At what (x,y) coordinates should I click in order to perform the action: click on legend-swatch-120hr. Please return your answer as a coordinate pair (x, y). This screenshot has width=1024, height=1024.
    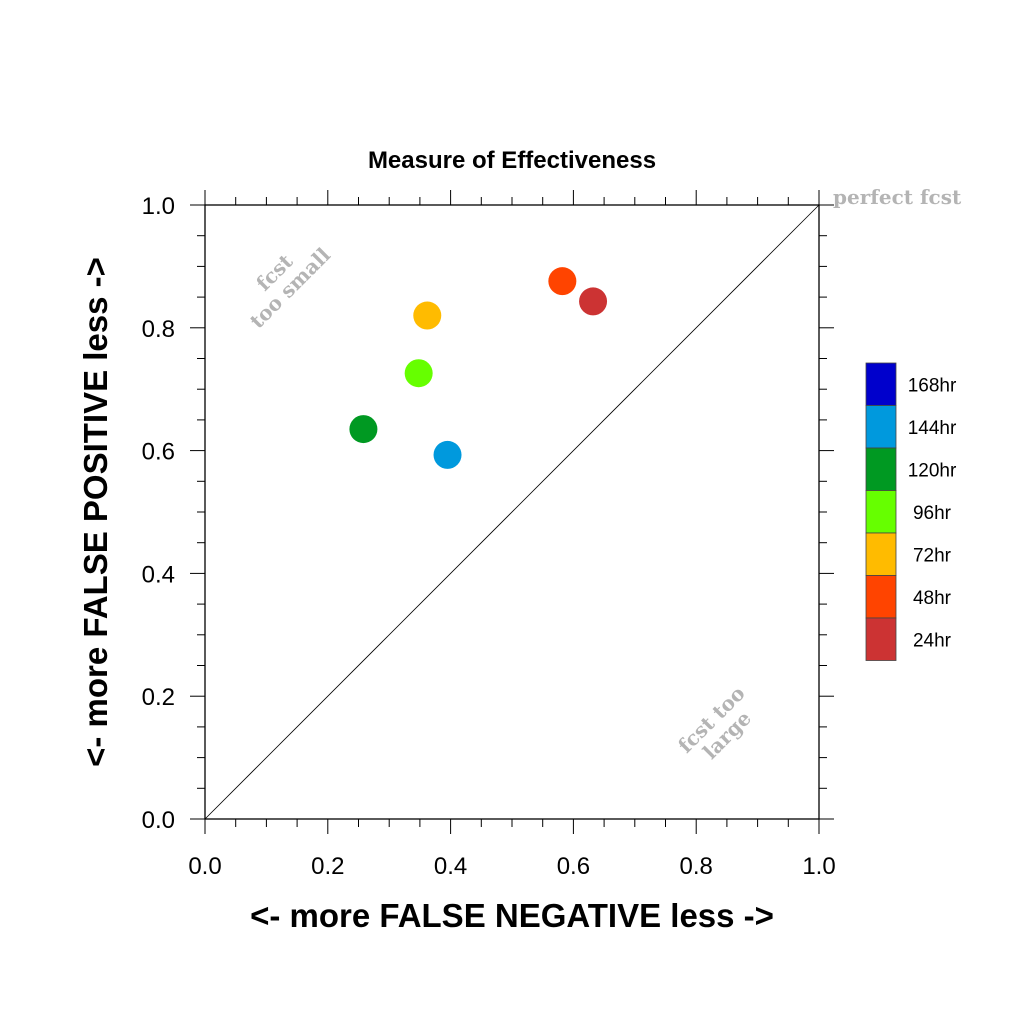
    Looking at the image, I should click on (881, 469).